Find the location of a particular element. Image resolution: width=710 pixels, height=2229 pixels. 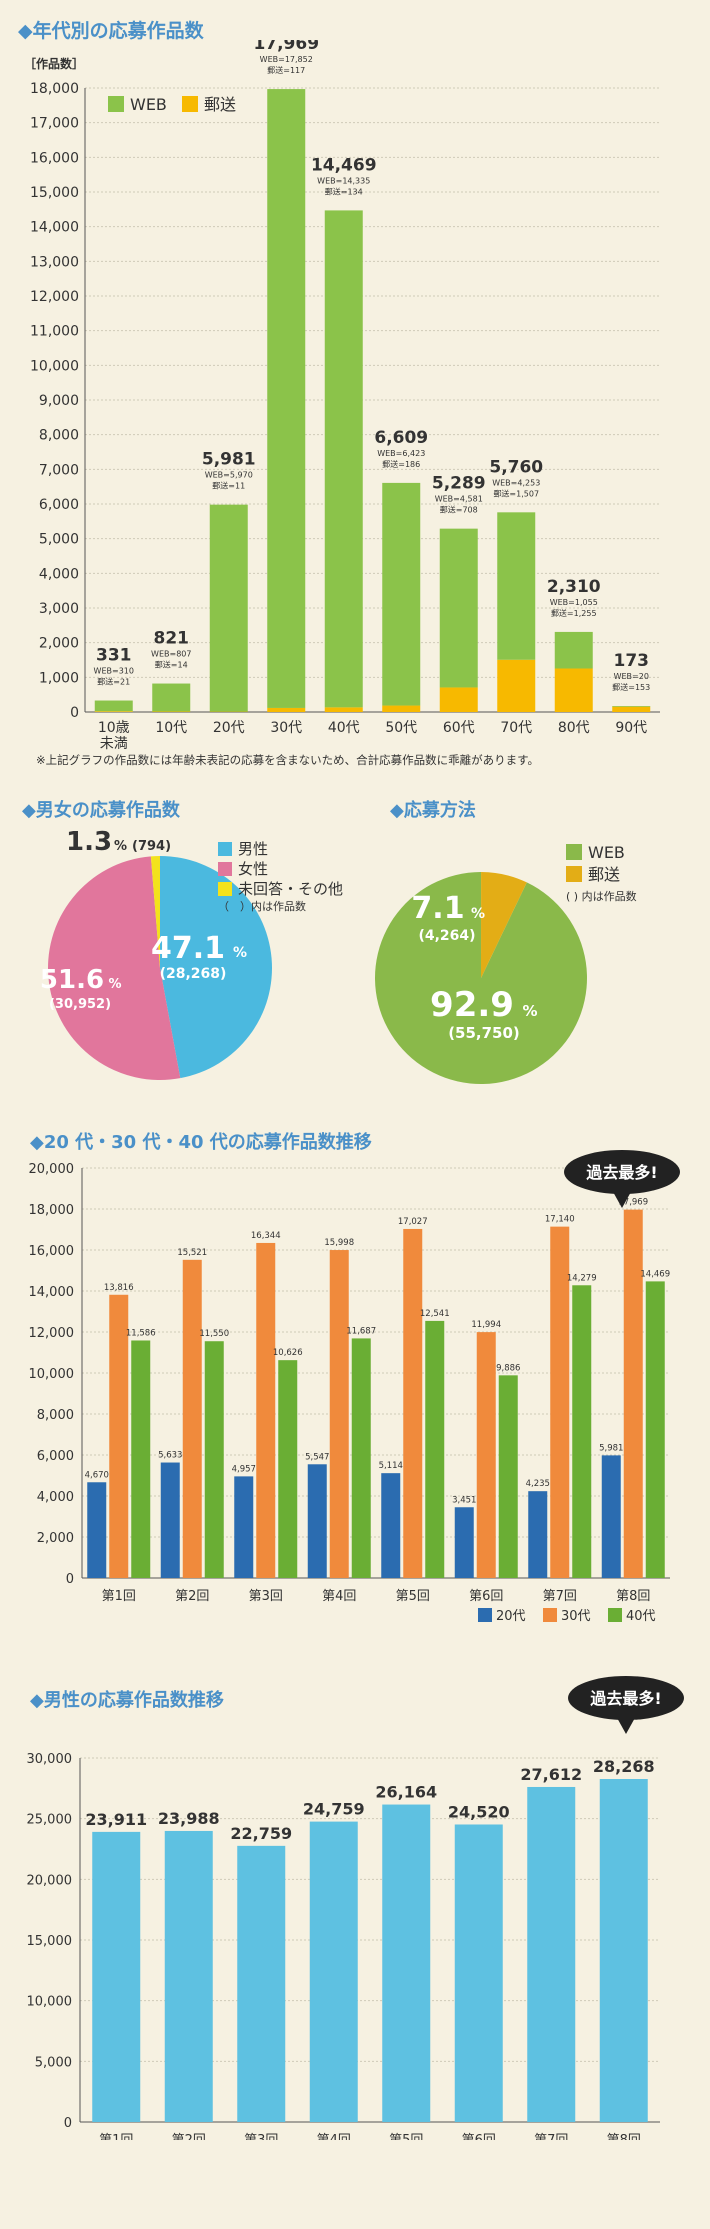

legend-label: 30代 is located at coordinates (576, 1616).